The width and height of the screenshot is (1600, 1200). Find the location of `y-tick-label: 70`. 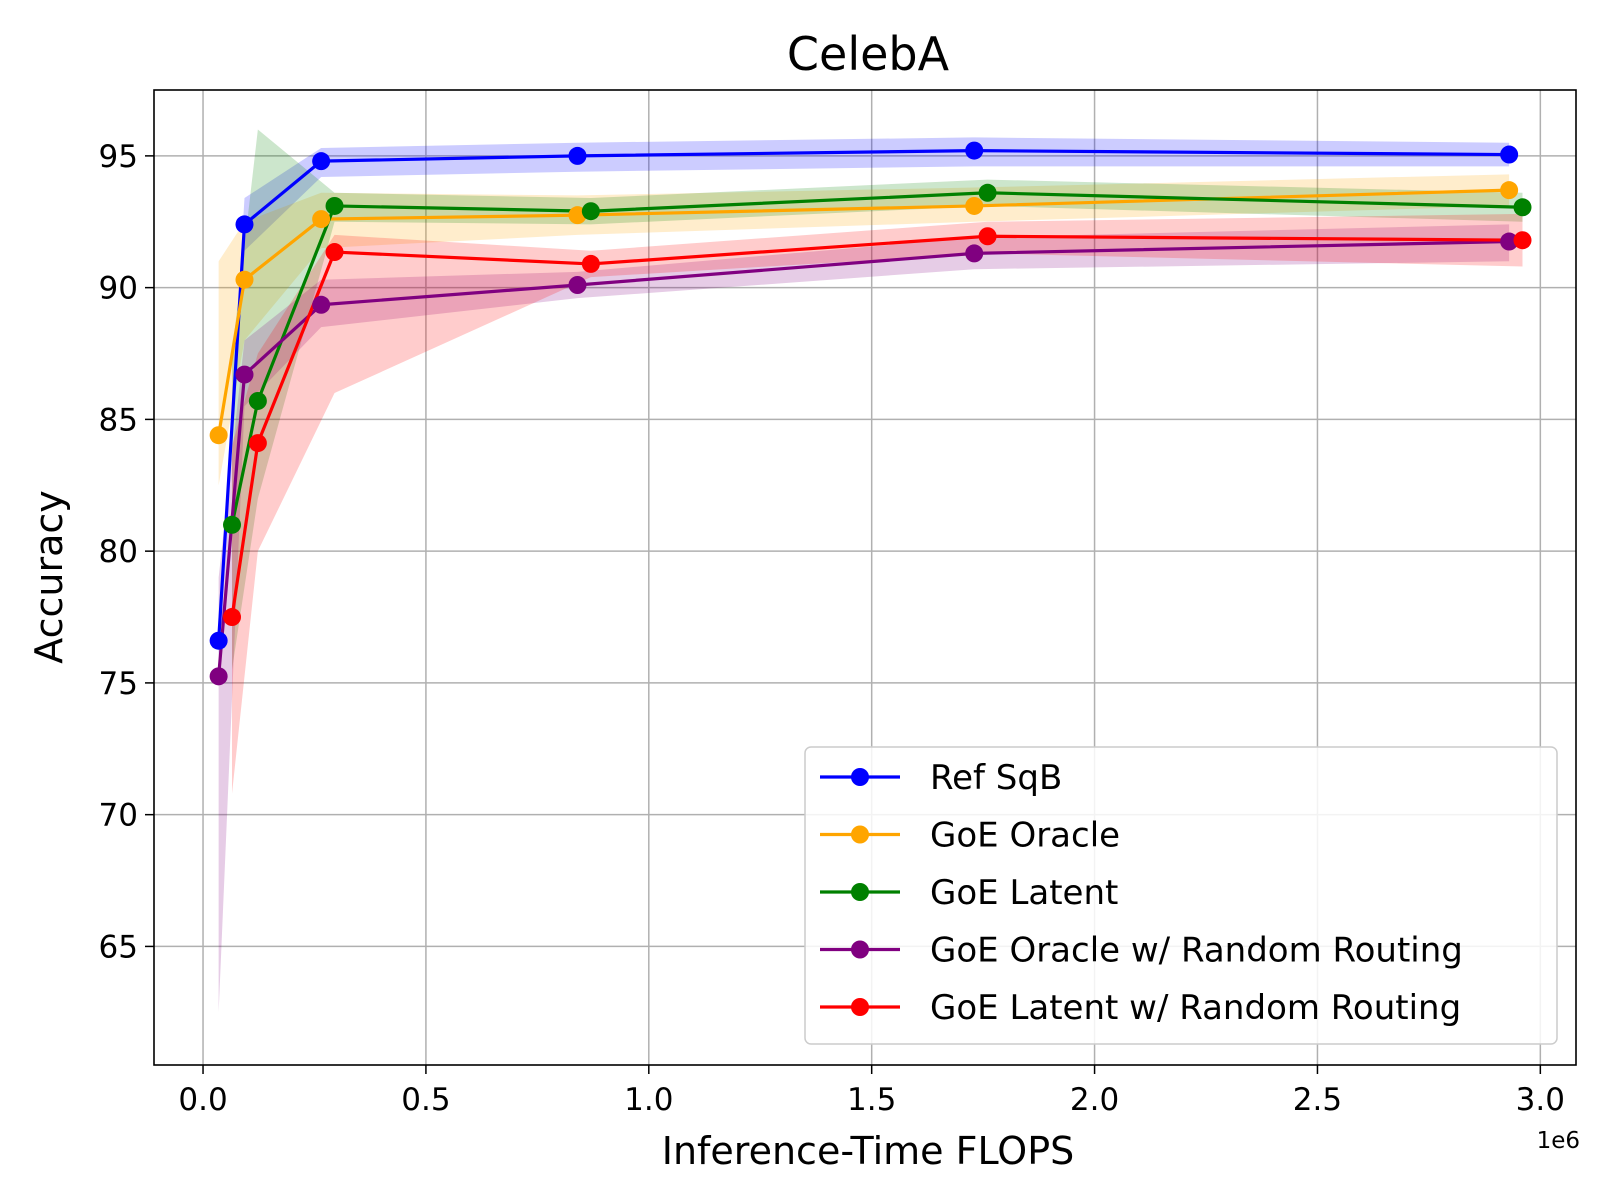

y-tick-label: 70 is located at coordinates (118, 816).